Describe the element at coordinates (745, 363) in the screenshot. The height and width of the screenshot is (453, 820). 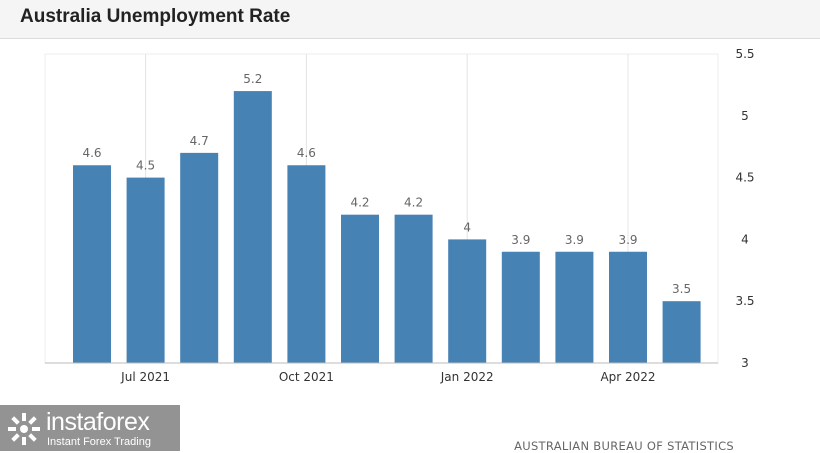
I see `y-tick-label: 3` at that location.